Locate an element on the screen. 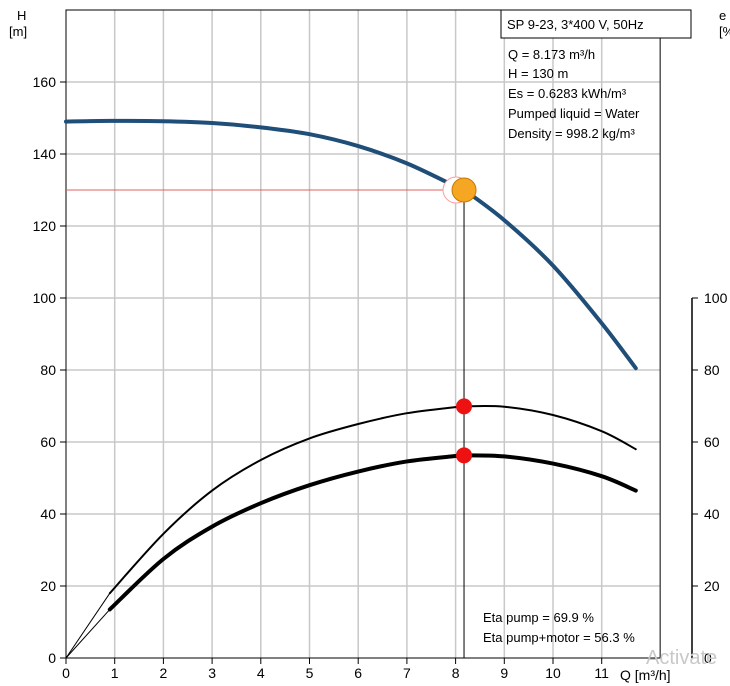 The height and width of the screenshot is (686, 730). x-tick-label: 10 is located at coordinates (553, 673).